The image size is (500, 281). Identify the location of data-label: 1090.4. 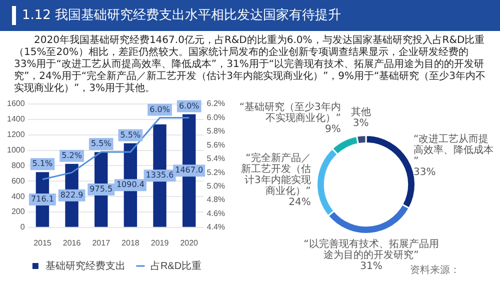
(130, 185).